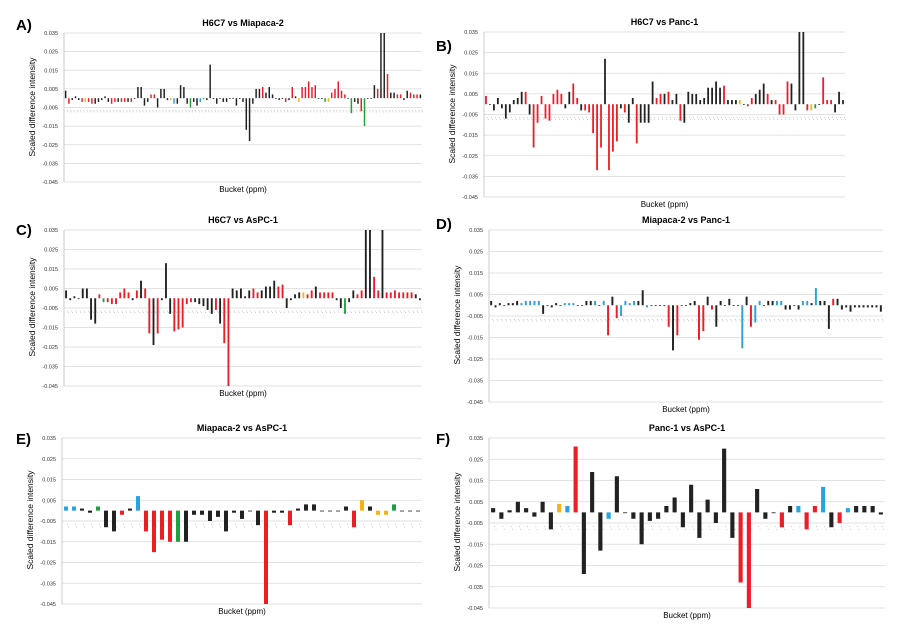 The image size is (900, 638). What do you see at coordinates (686, 220) in the screenshot?
I see `chart-title: Miapaca-2 vs Panc-1` at bounding box center [686, 220].